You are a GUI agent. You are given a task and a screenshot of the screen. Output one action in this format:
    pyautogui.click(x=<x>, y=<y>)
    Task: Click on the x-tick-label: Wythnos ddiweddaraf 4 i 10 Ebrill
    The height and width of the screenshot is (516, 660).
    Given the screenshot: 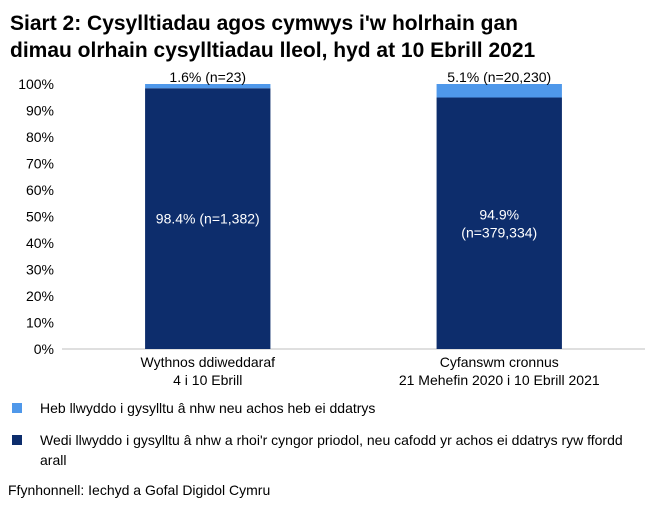 What is the action you would take?
    pyautogui.click(x=207, y=371)
    